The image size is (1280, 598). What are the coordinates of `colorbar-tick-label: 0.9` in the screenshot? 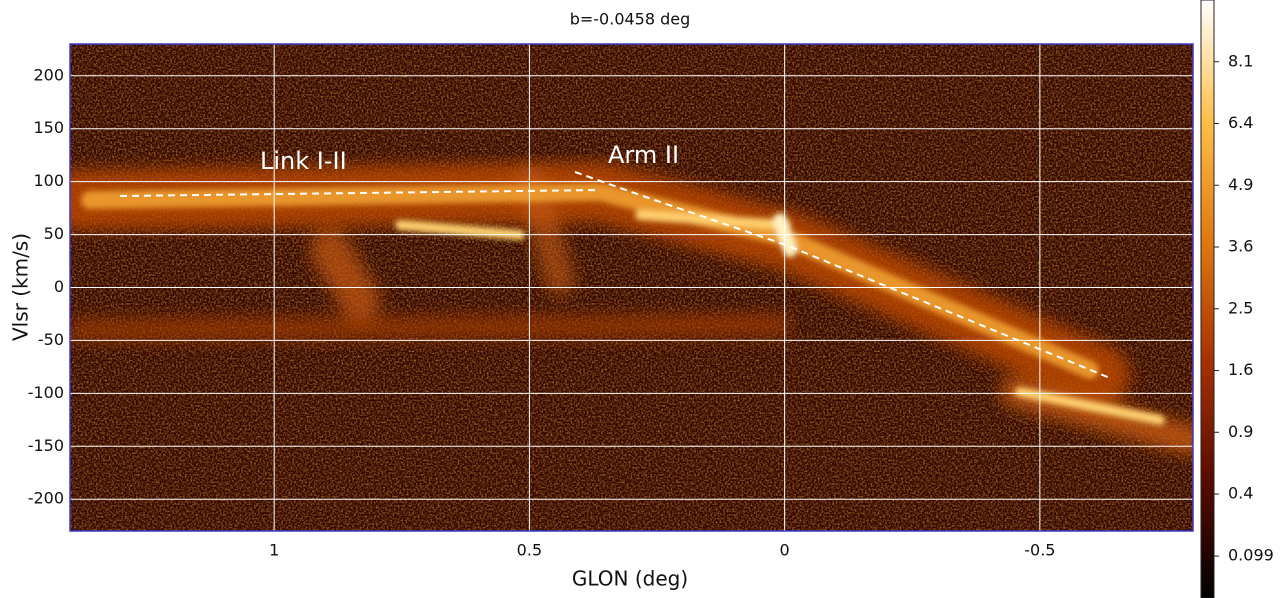 It's located at (1240, 431).